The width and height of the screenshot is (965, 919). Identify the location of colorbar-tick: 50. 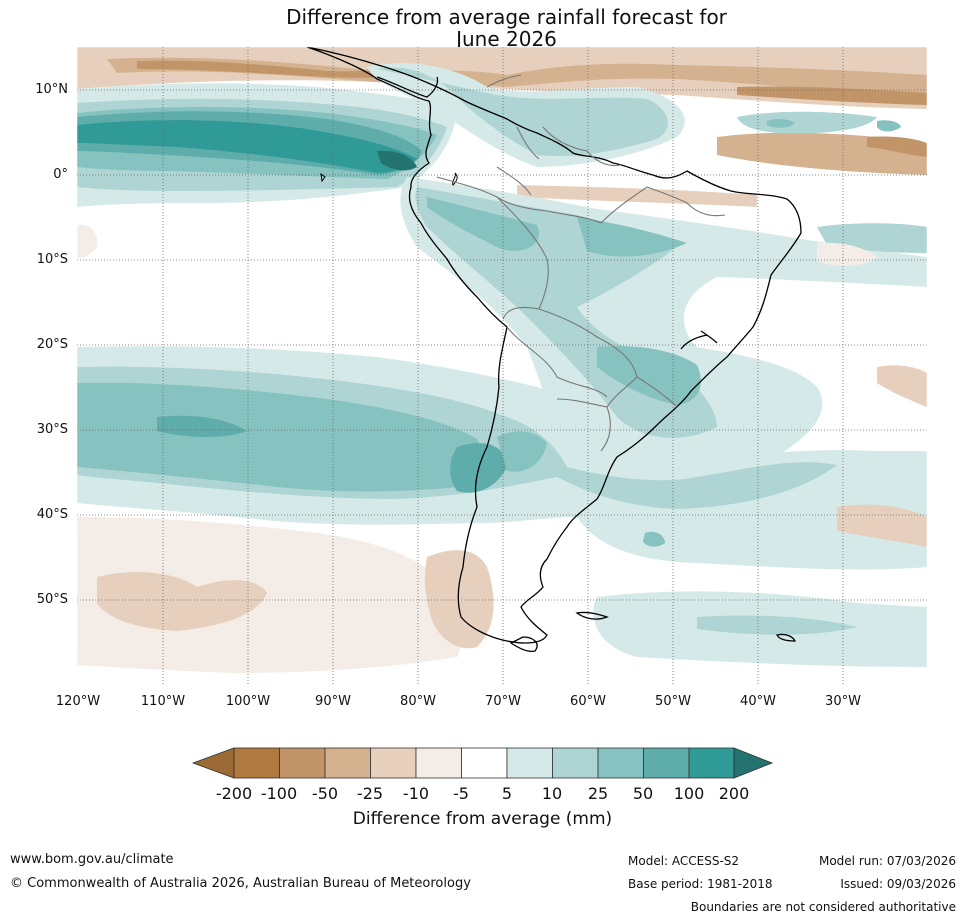
(643, 793).